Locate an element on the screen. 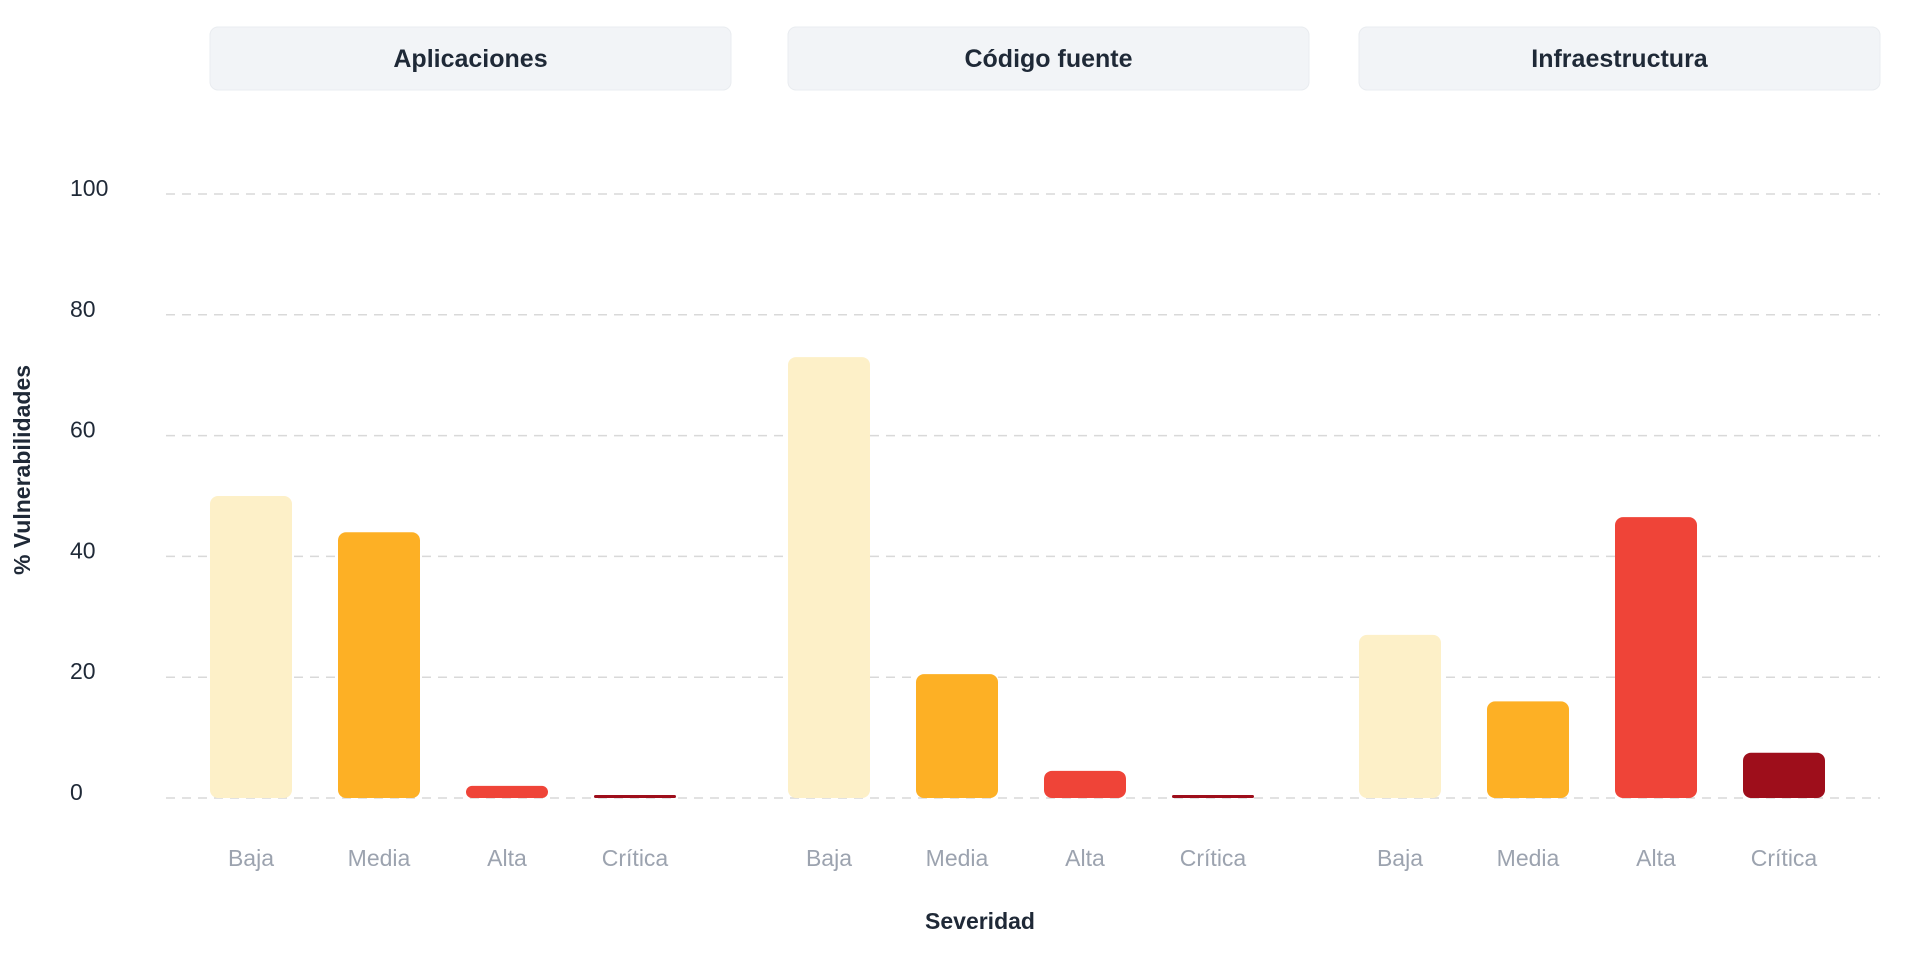  x-axis-title: Severidad is located at coordinates (980, 921).